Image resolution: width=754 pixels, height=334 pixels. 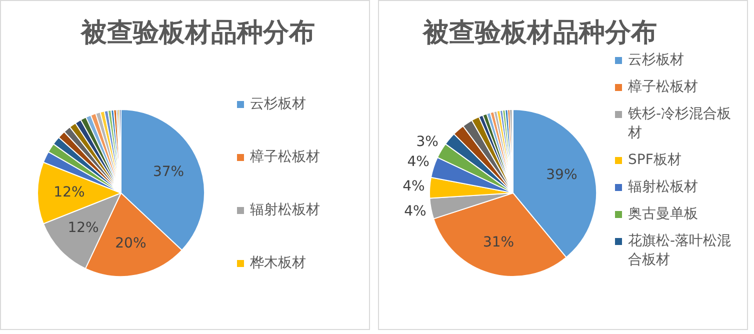 I want to click on data-label: 39%, so click(x=562, y=175).